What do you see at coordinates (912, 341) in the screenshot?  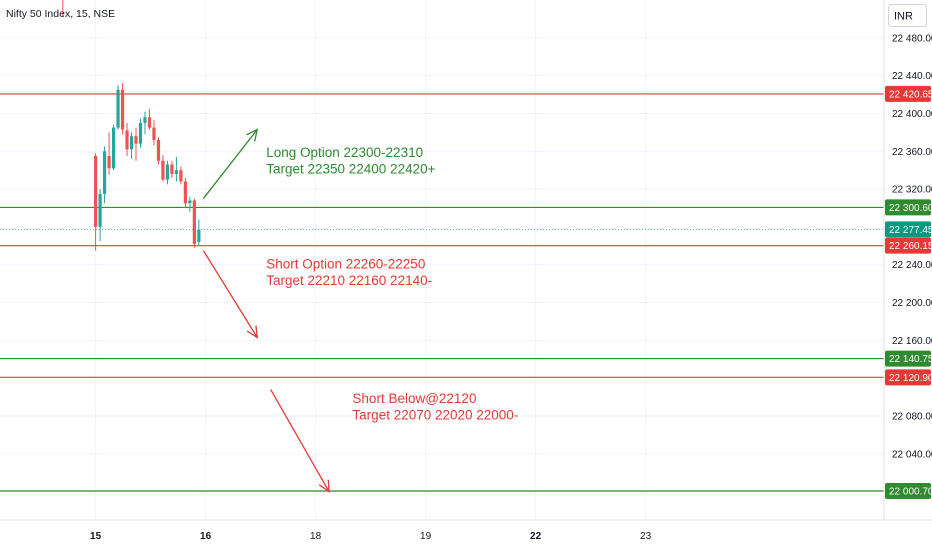 I see `price-tick-label: 22 160.00` at bounding box center [912, 341].